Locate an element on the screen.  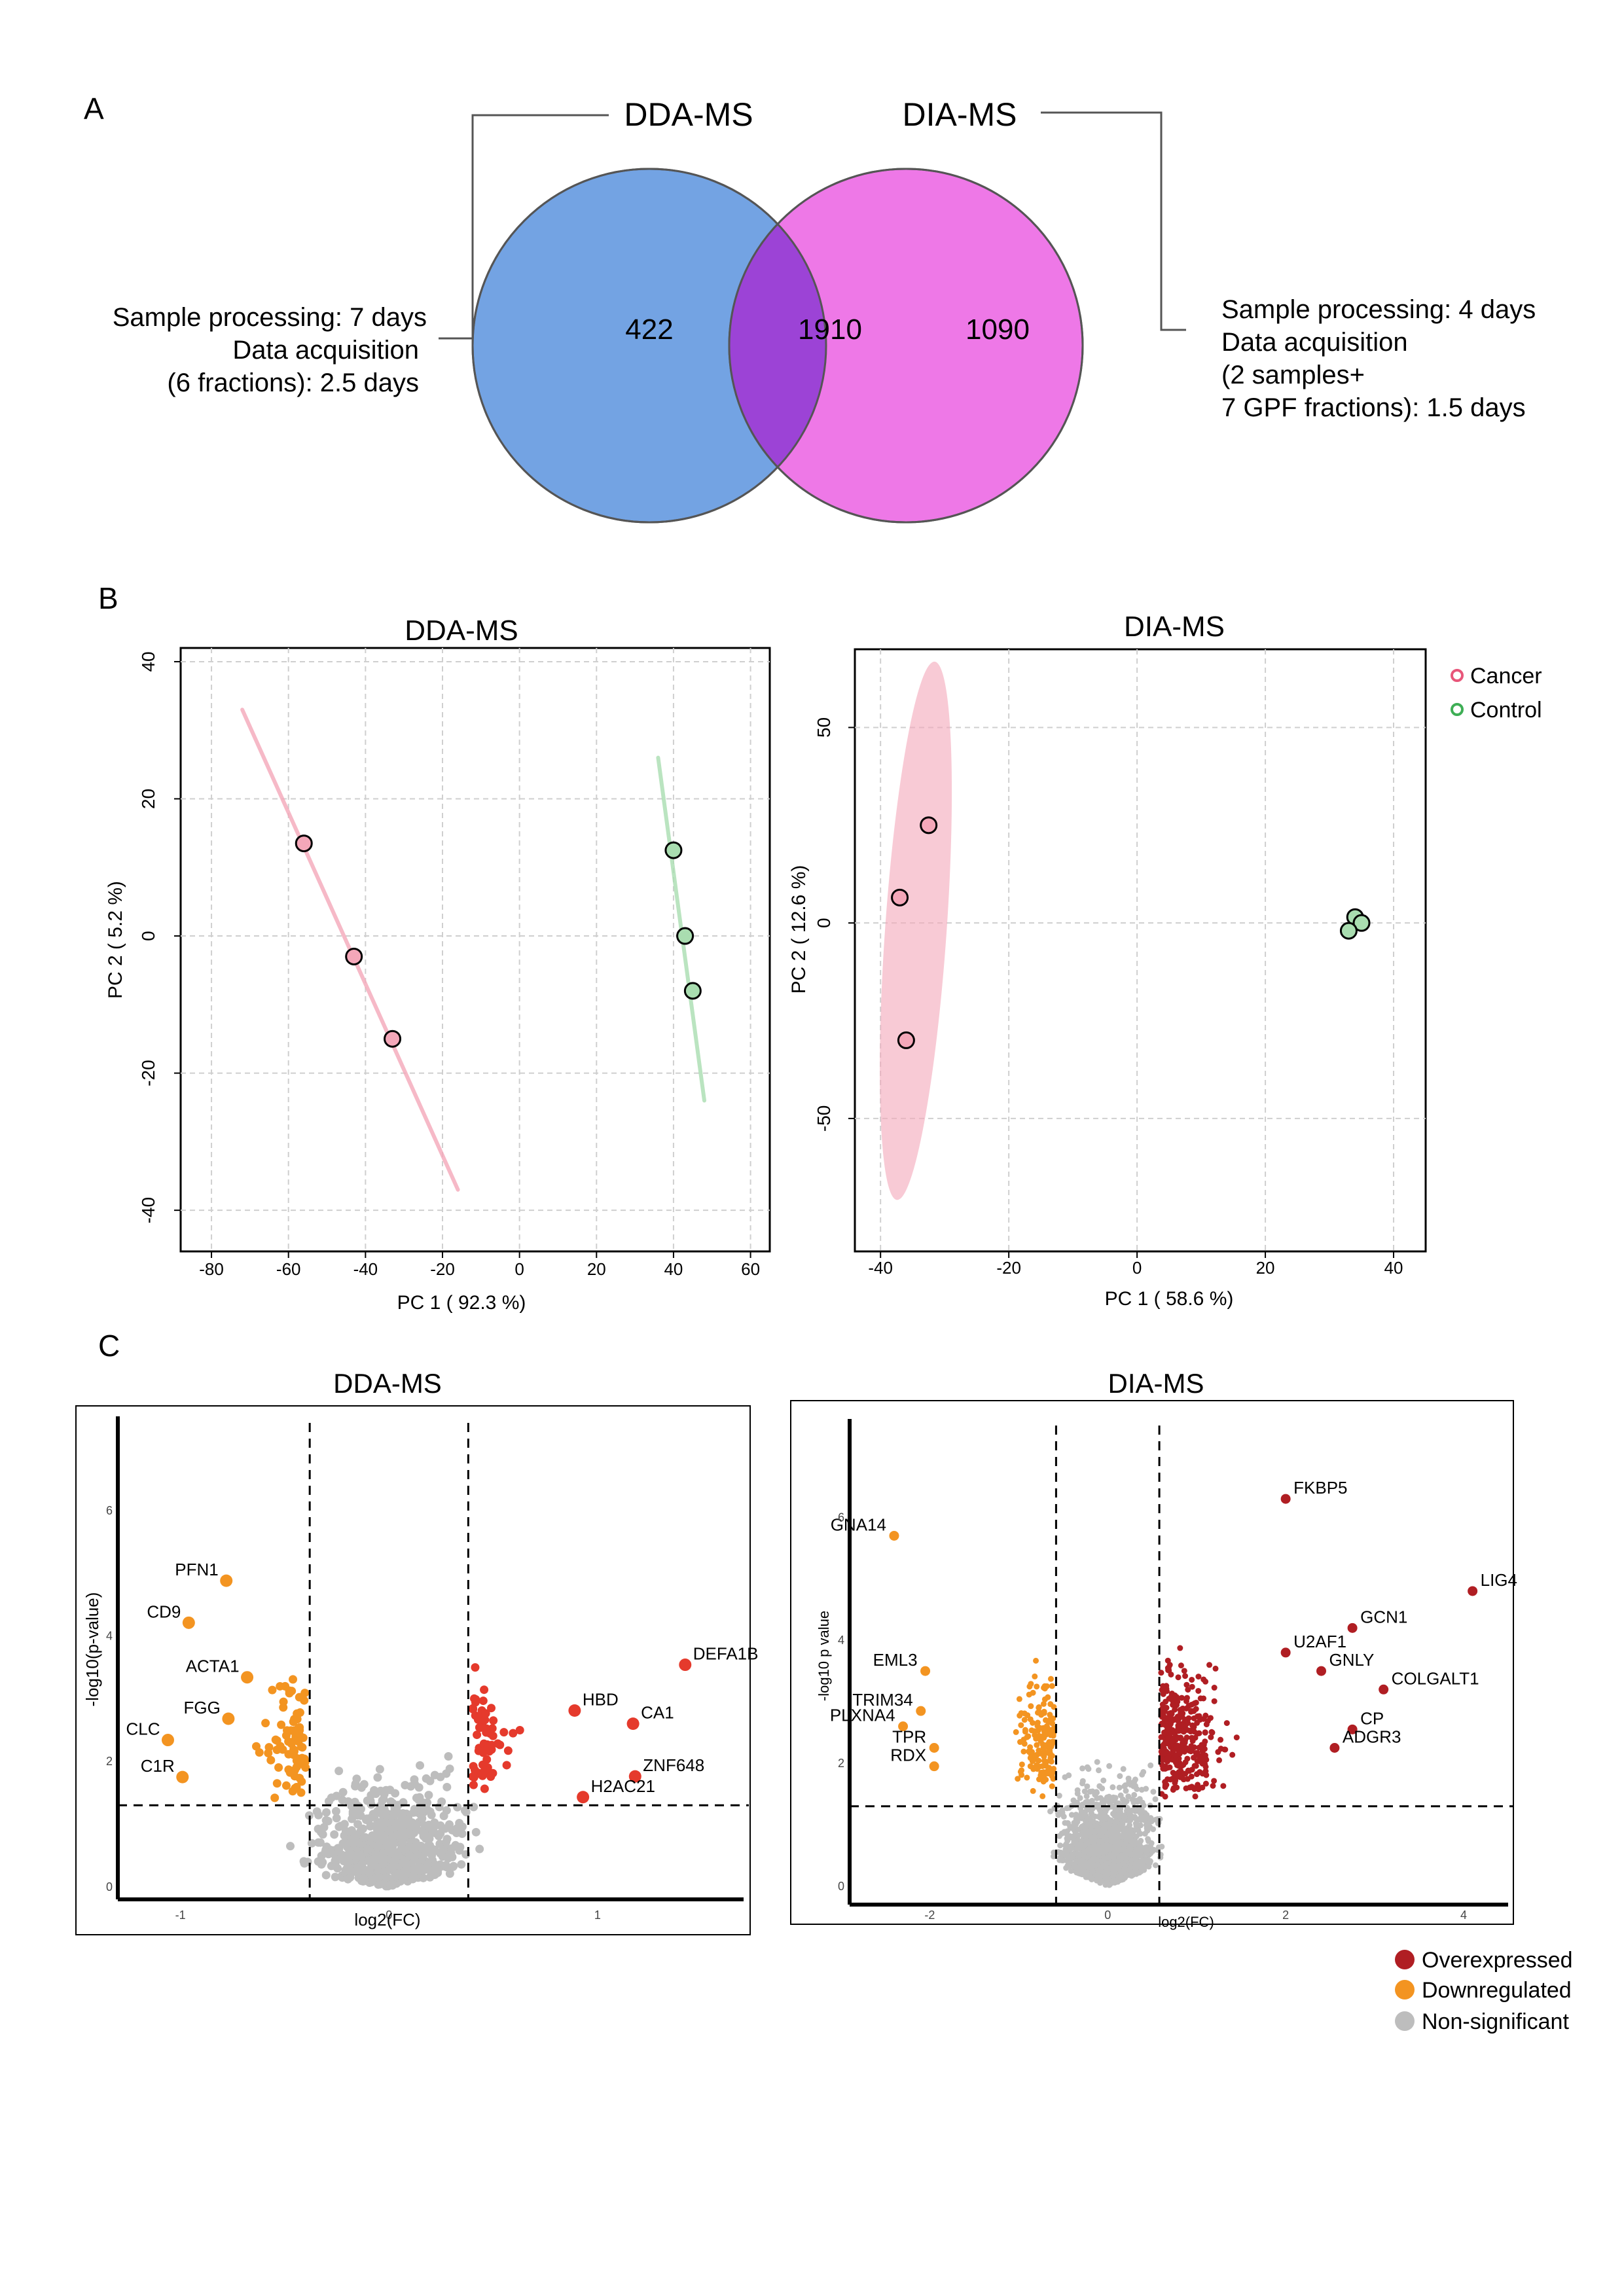
volcano-dda-gene-label: FGG is located at coordinates (202, 1707).